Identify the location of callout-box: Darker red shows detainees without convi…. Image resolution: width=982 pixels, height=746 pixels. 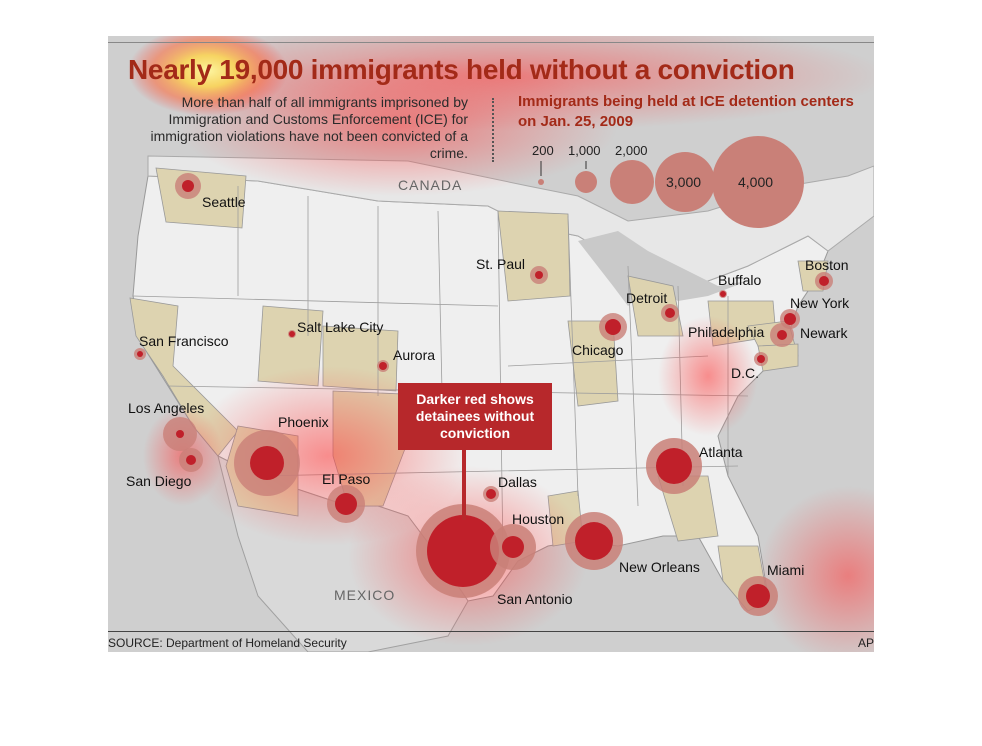
(475, 416).